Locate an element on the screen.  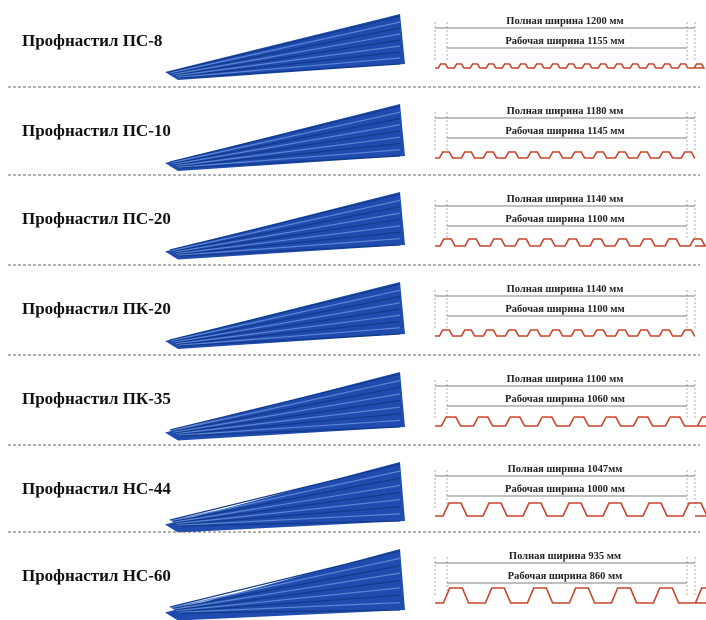
full-width: Полная ширина 935 мм is located at coordinates (565, 556).